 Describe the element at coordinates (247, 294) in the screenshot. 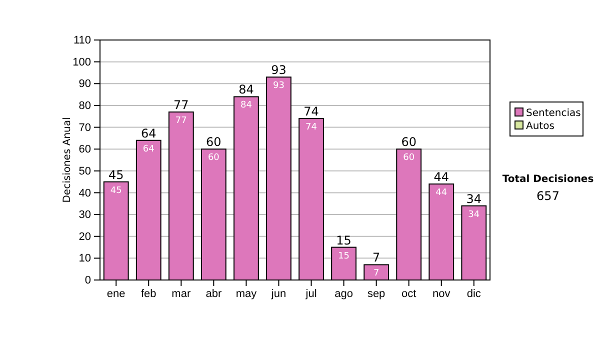

I see `x-tick-label: may` at that location.